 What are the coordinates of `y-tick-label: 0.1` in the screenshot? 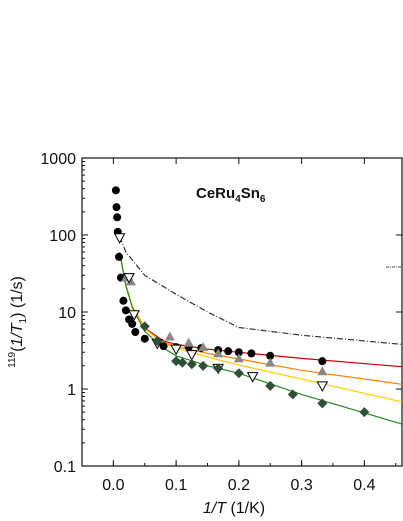 It's located at (65, 467).